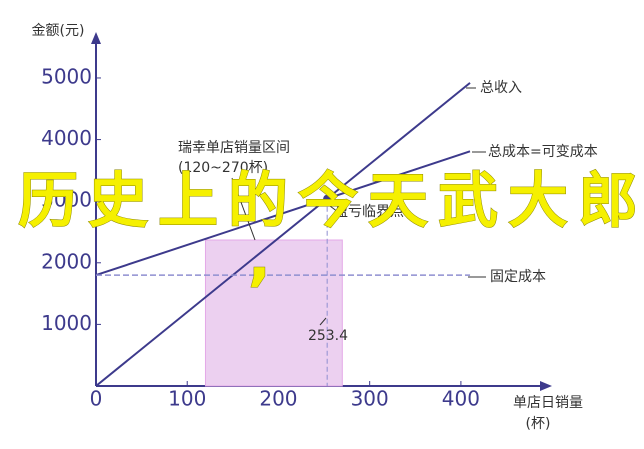 This screenshot has height=449, width=644. Describe the element at coordinates (327, 198) in the screenshot. I see `break-even-point` at that location.